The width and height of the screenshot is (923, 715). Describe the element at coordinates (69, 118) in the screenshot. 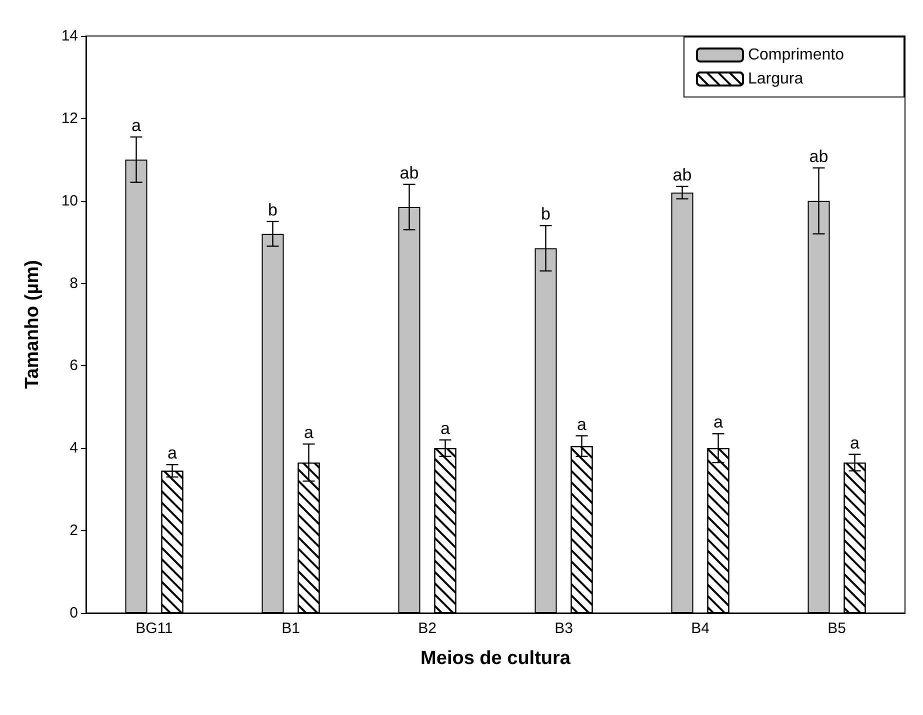

I see `y-tick-label: 12` at that location.